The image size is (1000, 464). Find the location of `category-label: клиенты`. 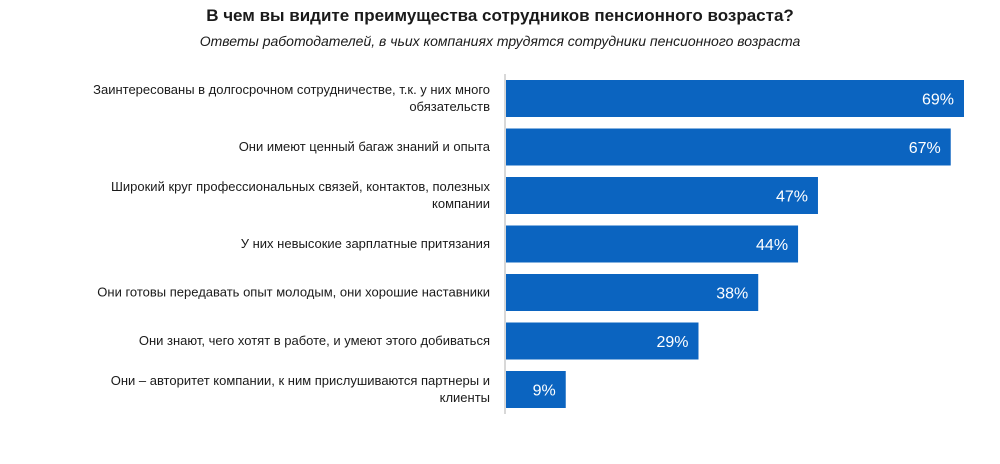

category-label: клиенты is located at coordinates (465, 397).